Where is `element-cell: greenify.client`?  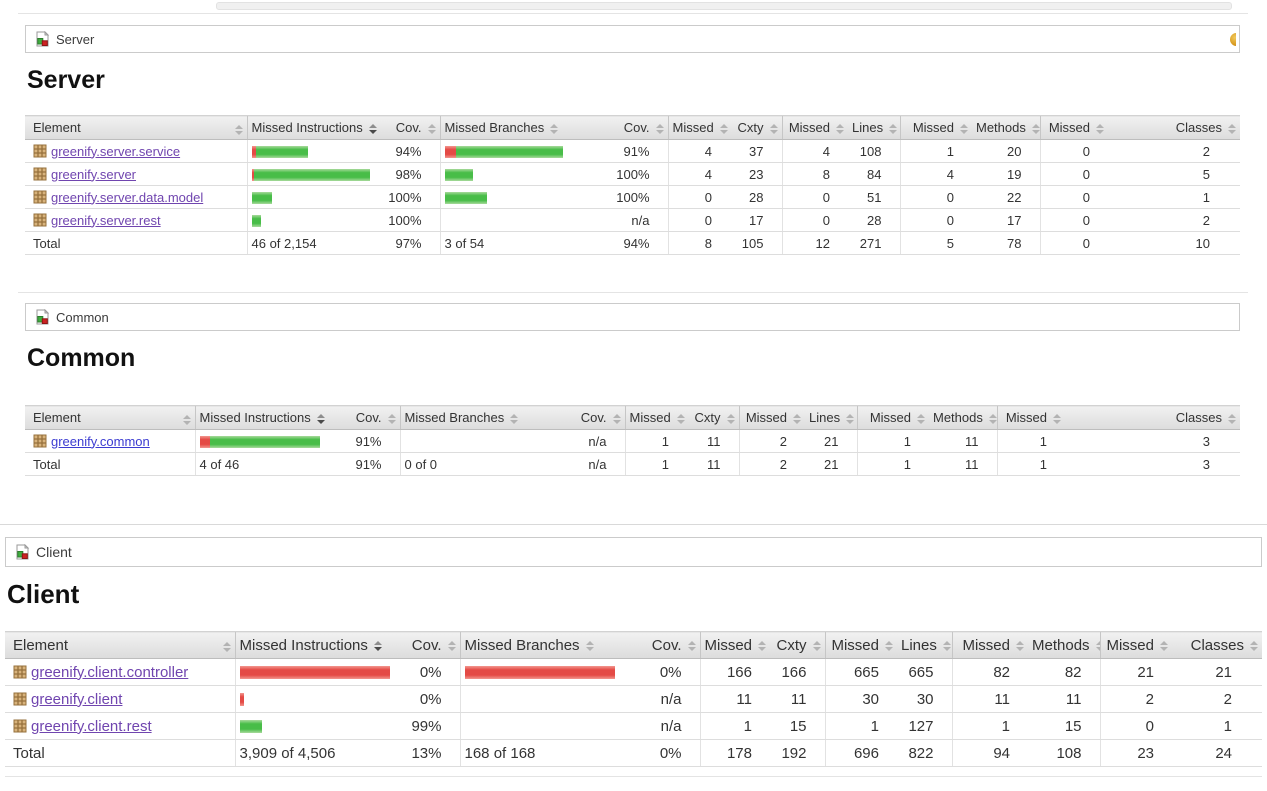 element-cell: greenify.client is located at coordinates (120, 699).